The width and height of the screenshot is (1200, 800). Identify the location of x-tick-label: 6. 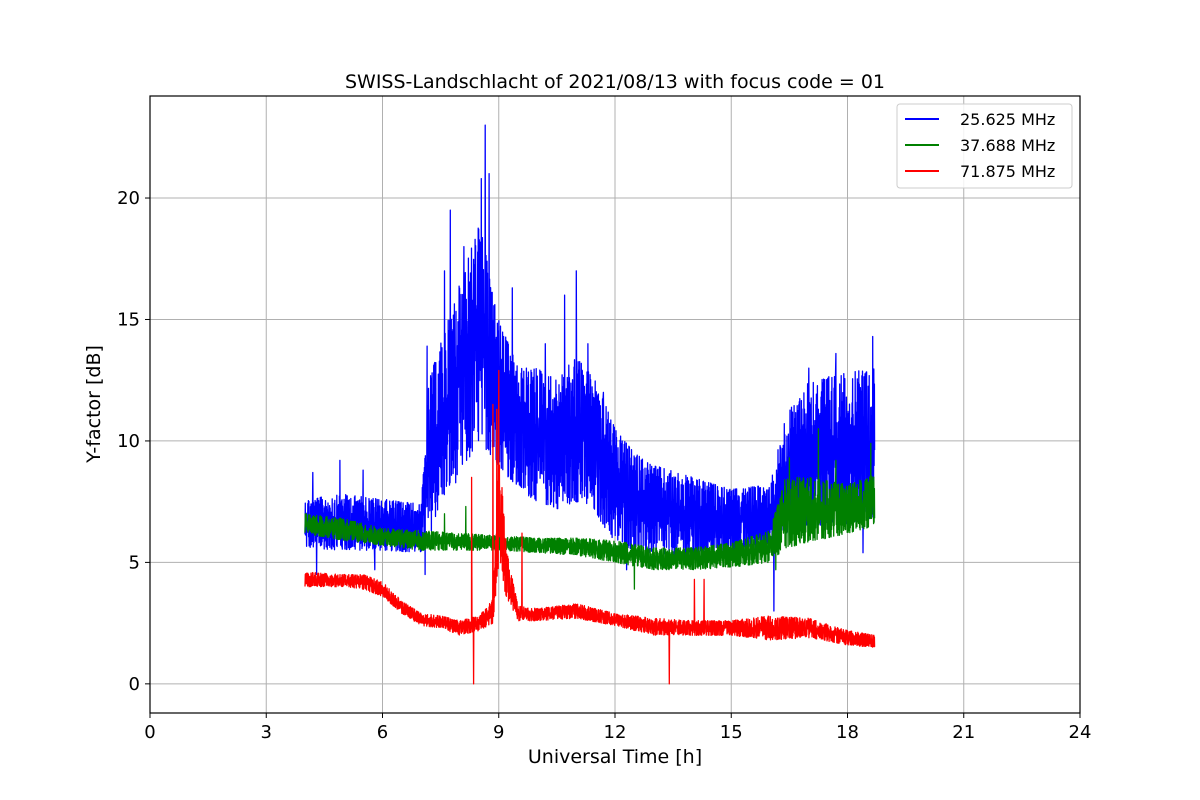
(382, 732).